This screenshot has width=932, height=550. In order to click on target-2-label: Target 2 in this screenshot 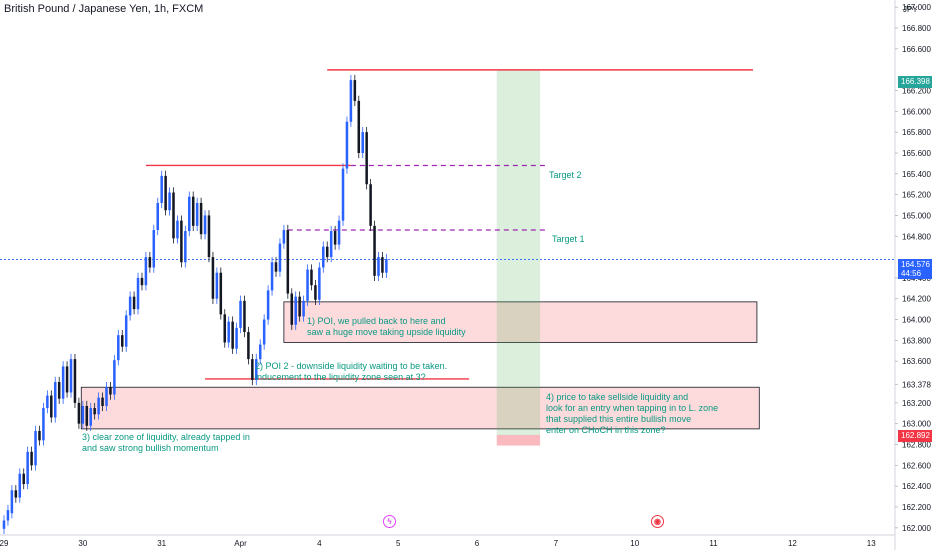, I will do `click(565, 175)`.